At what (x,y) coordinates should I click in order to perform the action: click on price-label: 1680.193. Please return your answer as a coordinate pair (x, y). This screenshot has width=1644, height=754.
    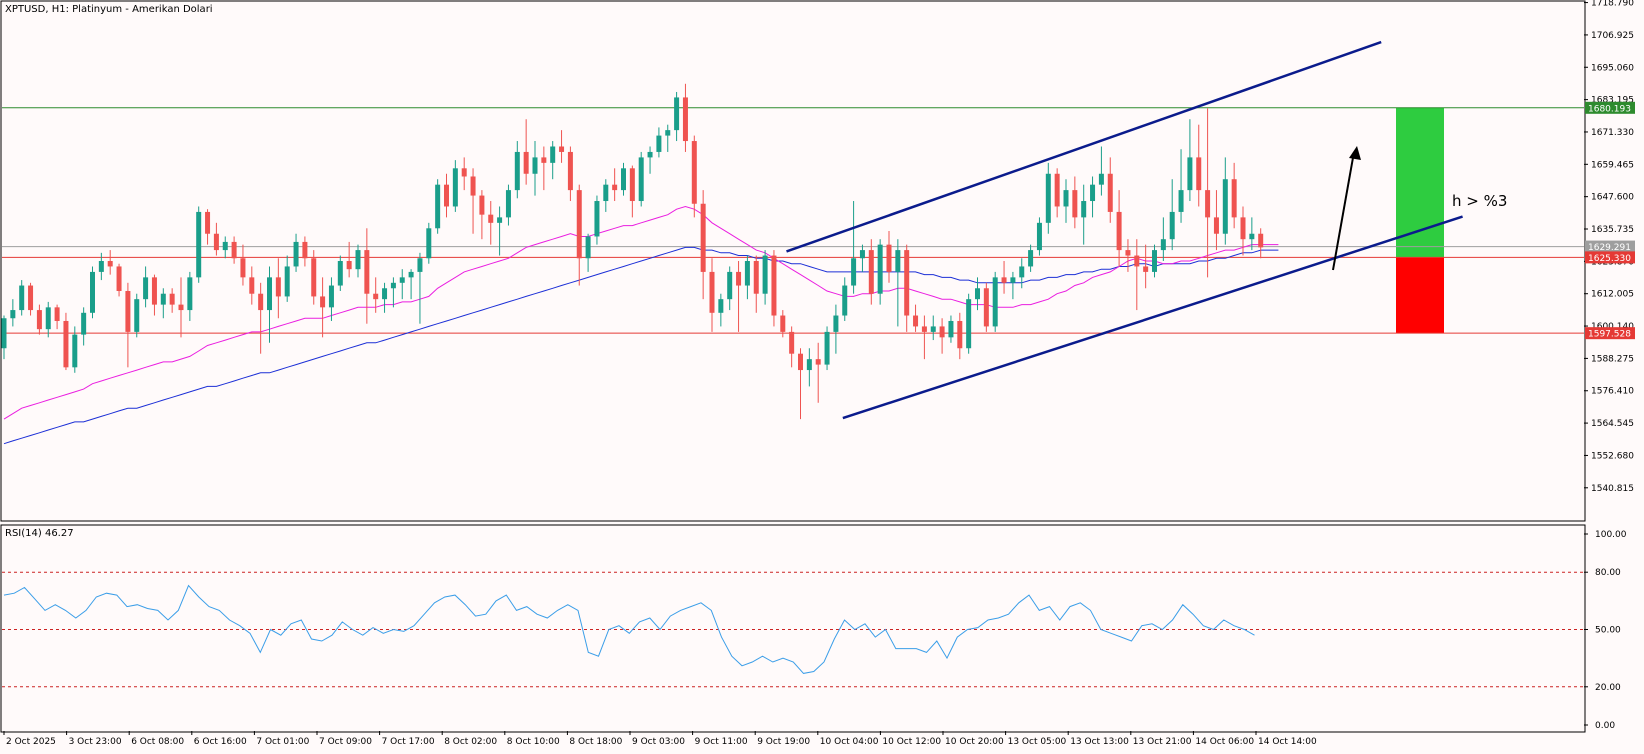
    Looking at the image, I should click on (1609, 109).